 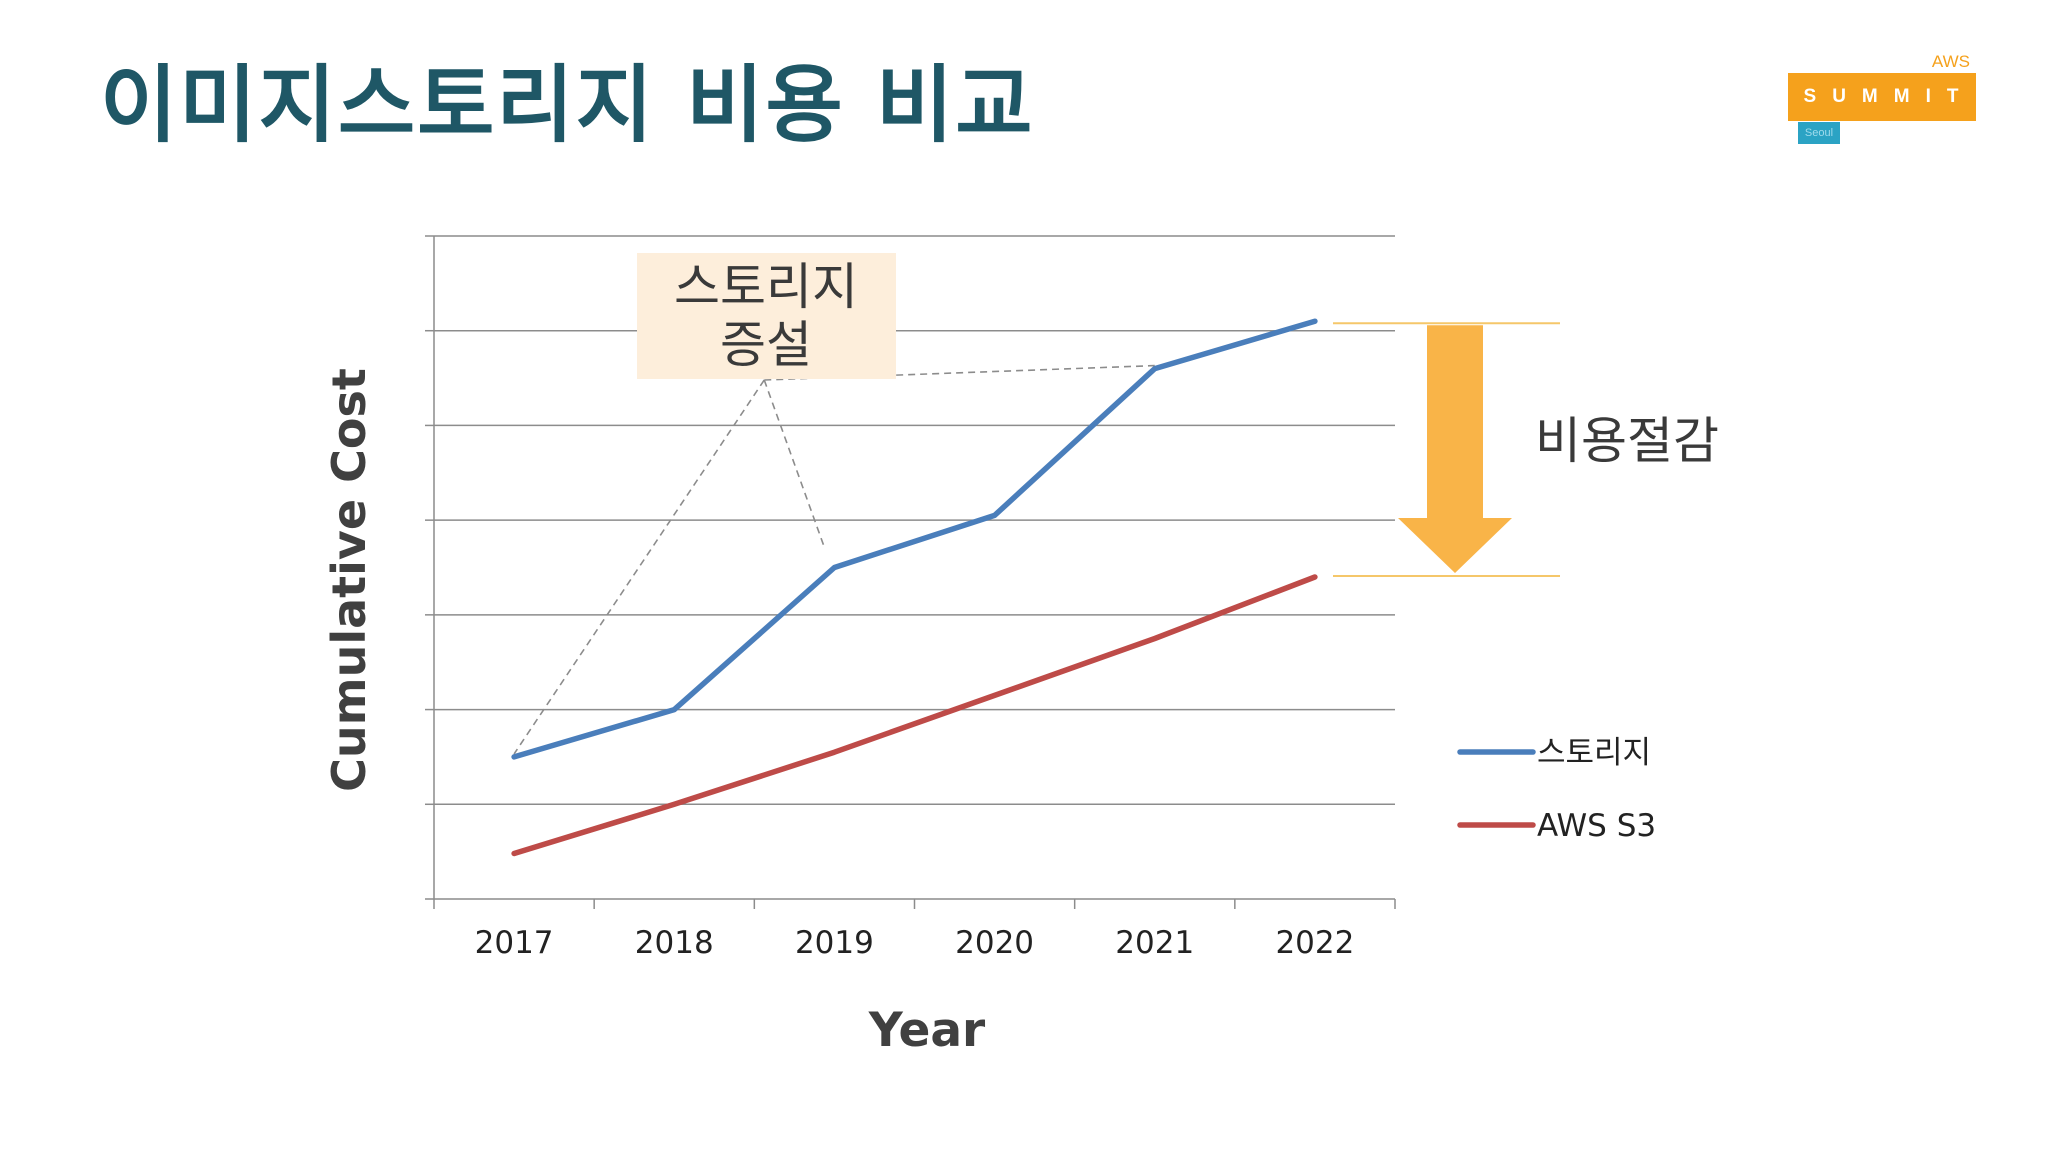 What do you see at coordinates (514, 943) in the screenshot?
I see `x-tick-label-2017: 2017` at bounding box center [514, 943].